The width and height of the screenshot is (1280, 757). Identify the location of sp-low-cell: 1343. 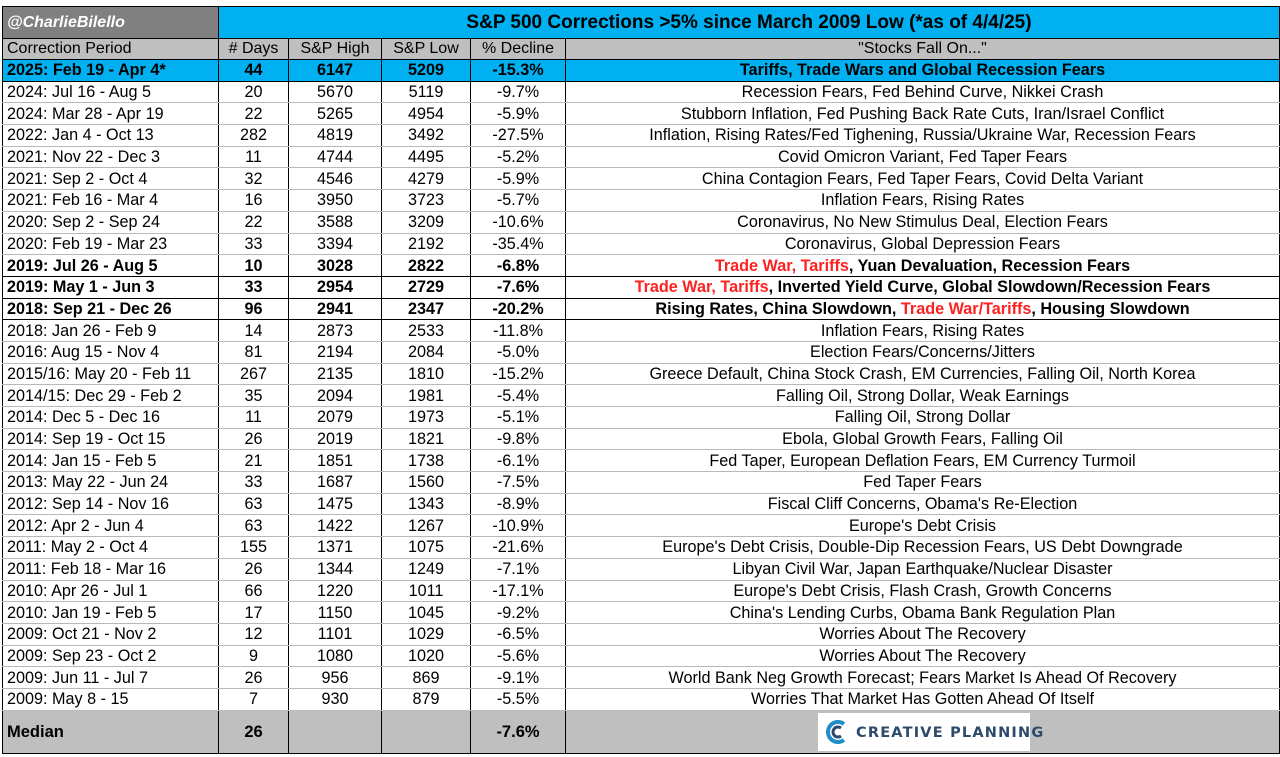
(426, 504).